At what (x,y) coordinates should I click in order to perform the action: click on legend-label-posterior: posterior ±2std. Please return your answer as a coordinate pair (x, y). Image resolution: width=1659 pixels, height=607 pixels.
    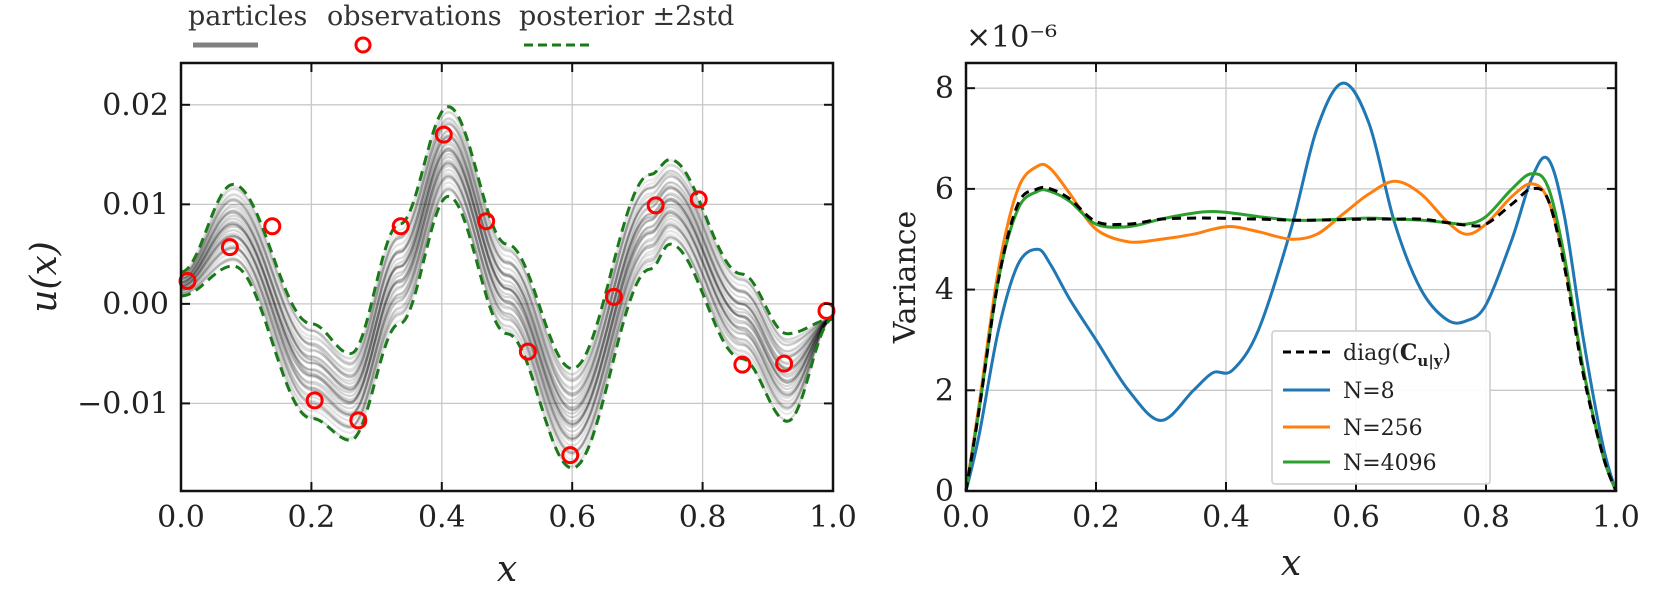
    Looking at the image, I should click on (626, 16).